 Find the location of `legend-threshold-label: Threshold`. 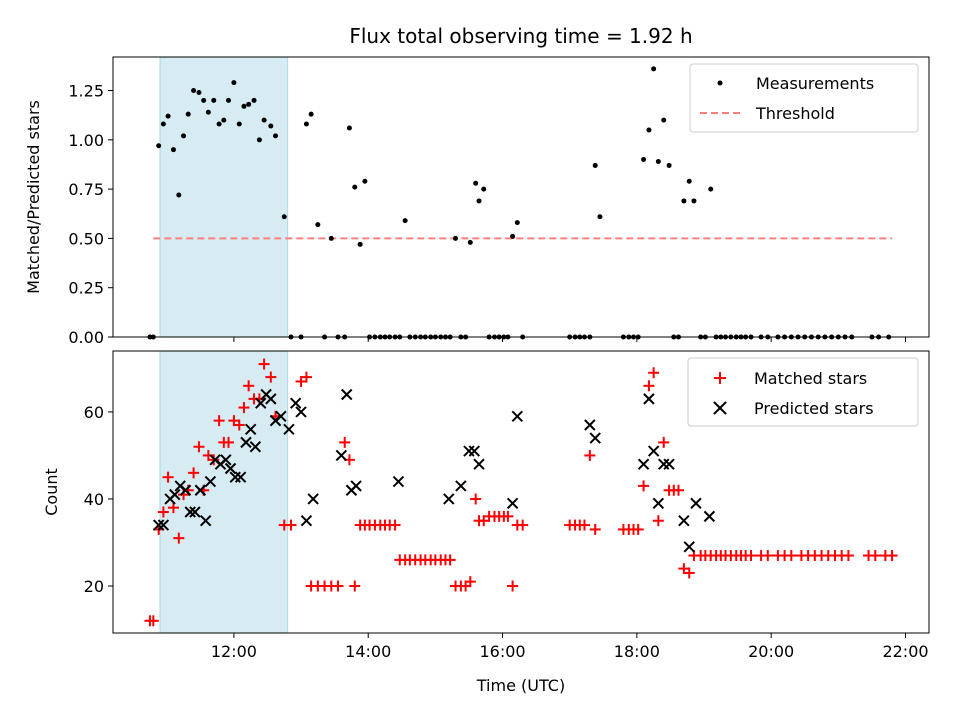

legend-threshold-label: Threshold is located at coordinates (795, 113).